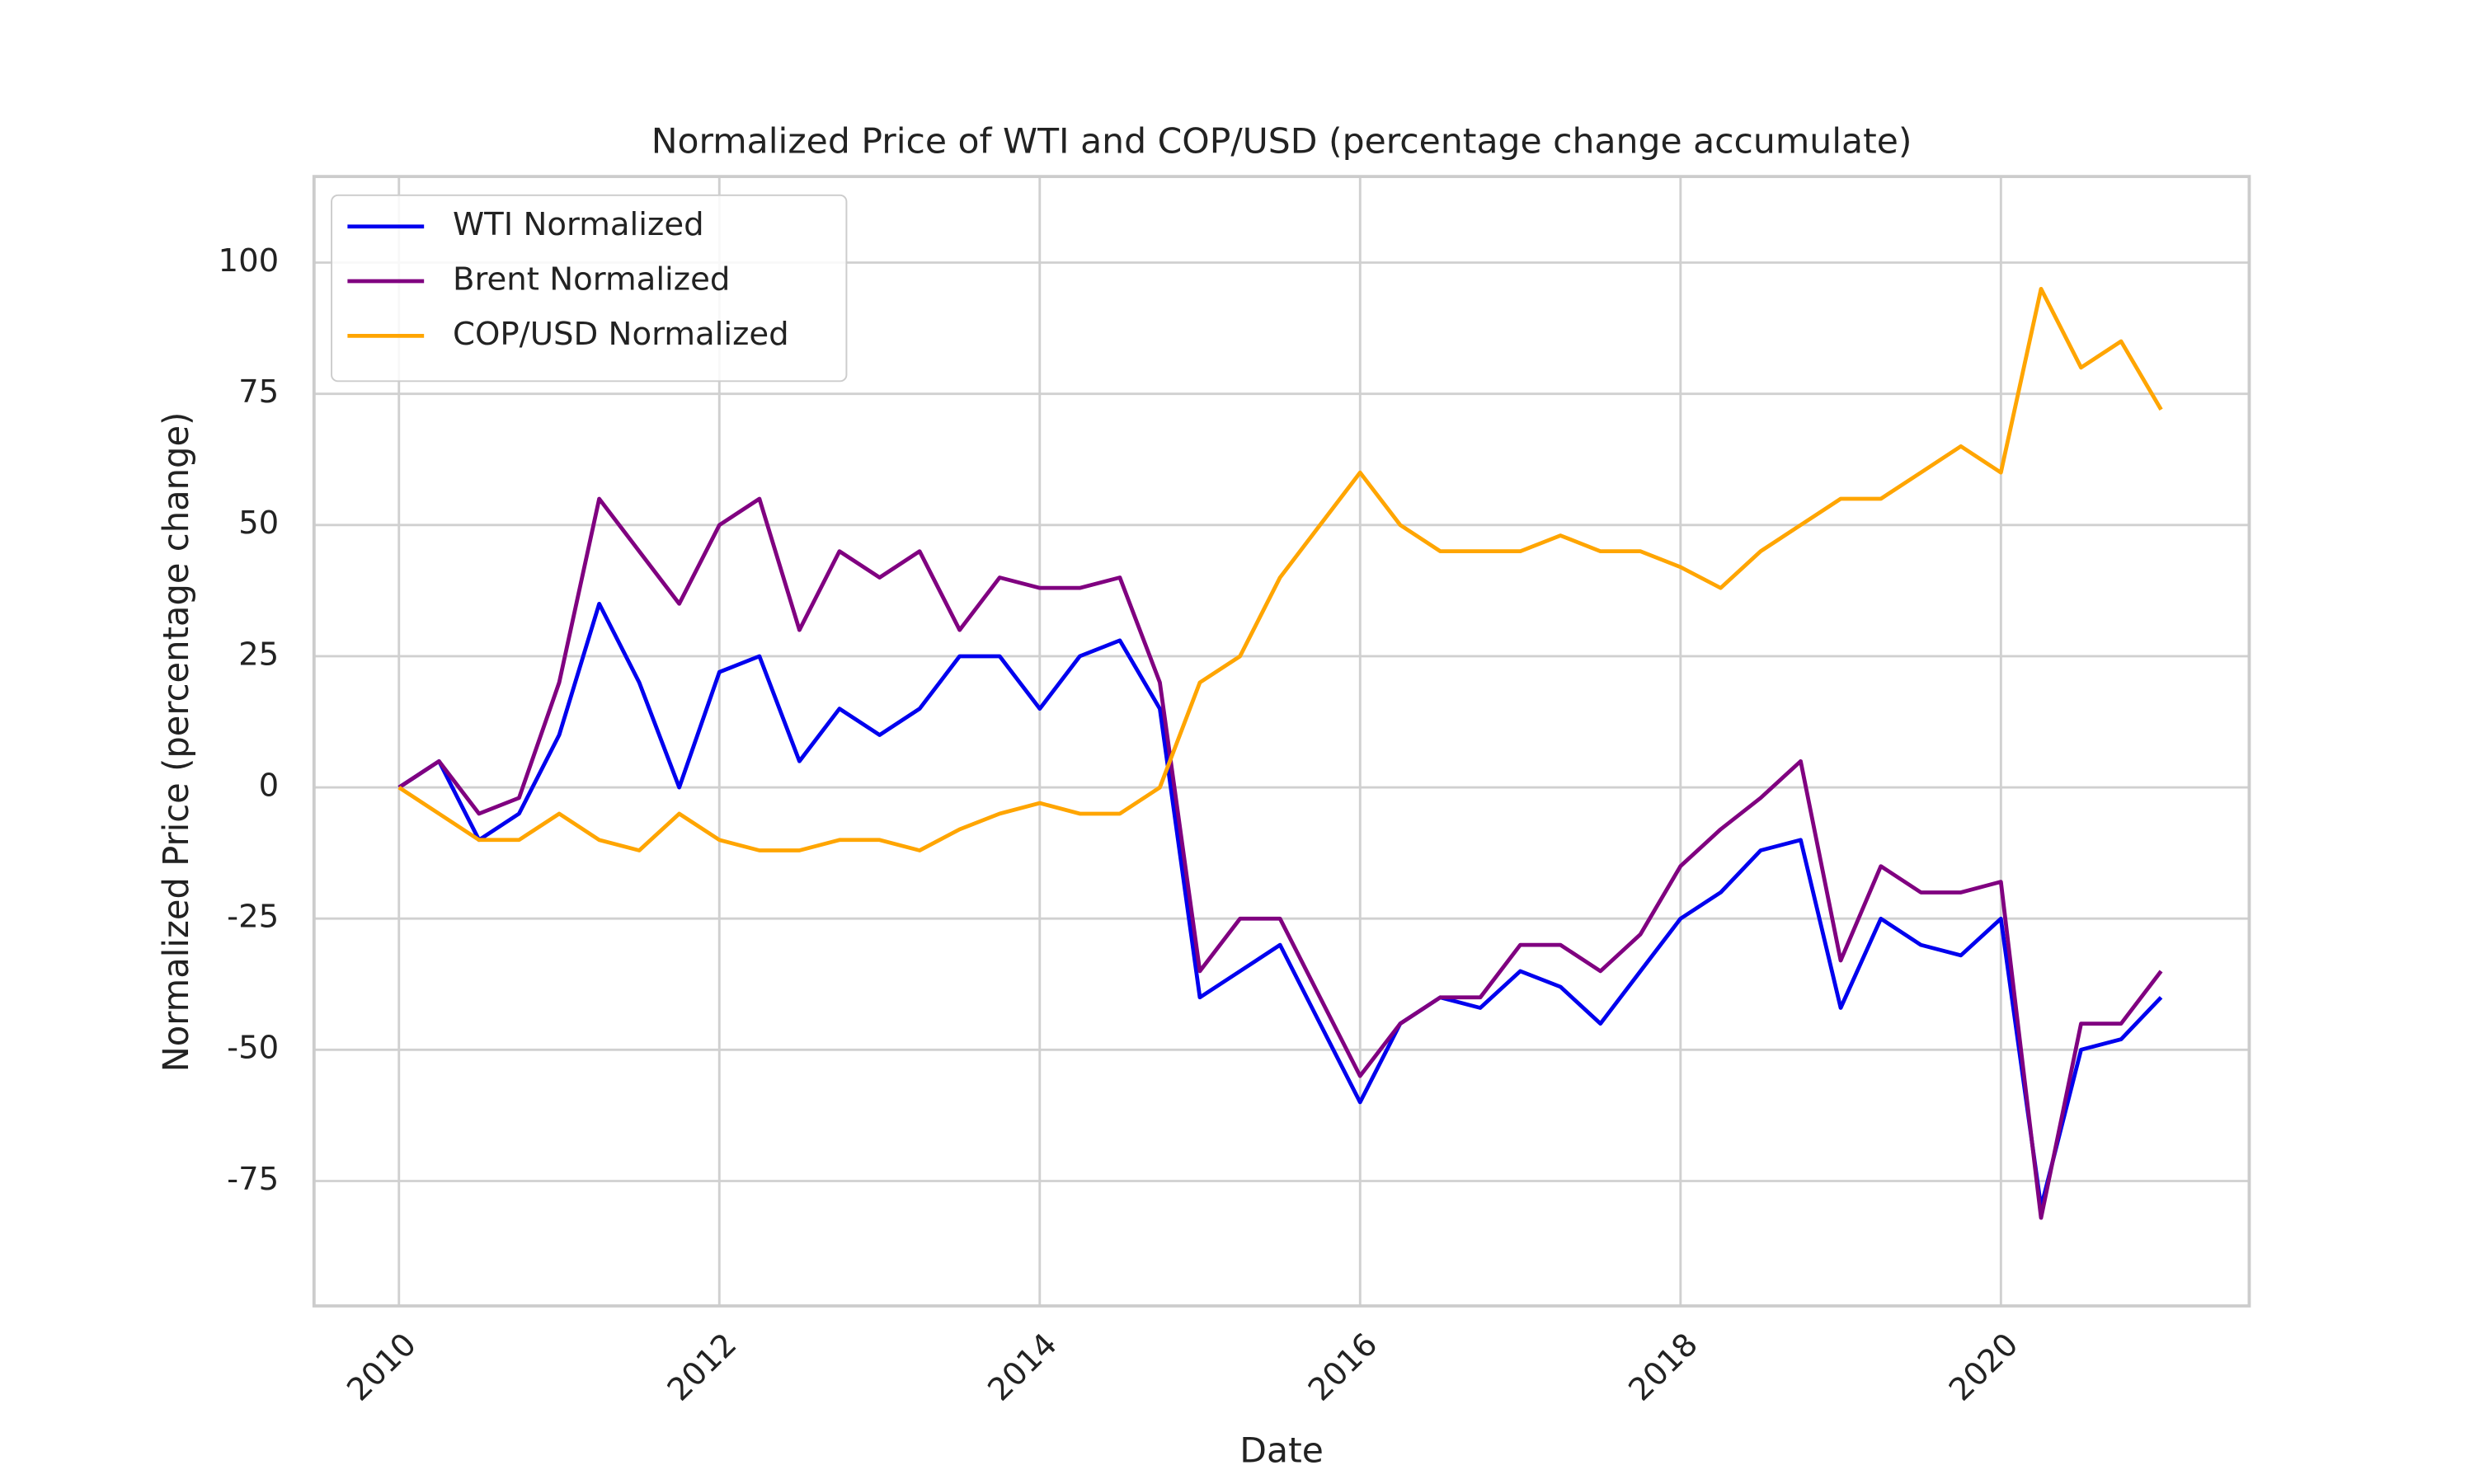  I want to click on legend-box, so click(589, 288).